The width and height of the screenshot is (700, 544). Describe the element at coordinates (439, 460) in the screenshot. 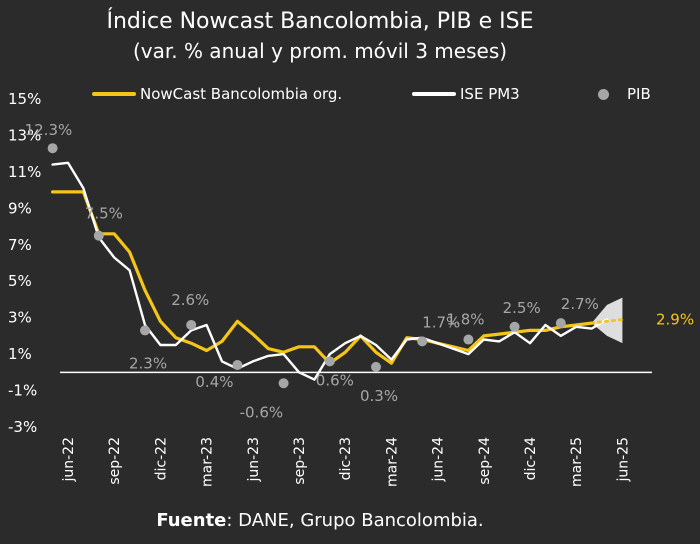

I see `x-tick-label: jun-24` at that location.